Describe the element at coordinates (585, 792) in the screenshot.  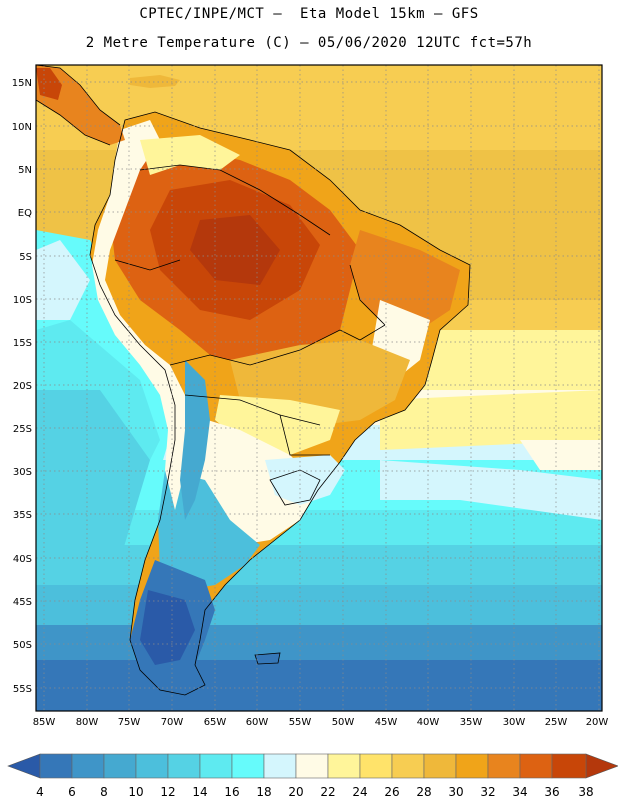
I see `colorbar-label: 38` at that location.